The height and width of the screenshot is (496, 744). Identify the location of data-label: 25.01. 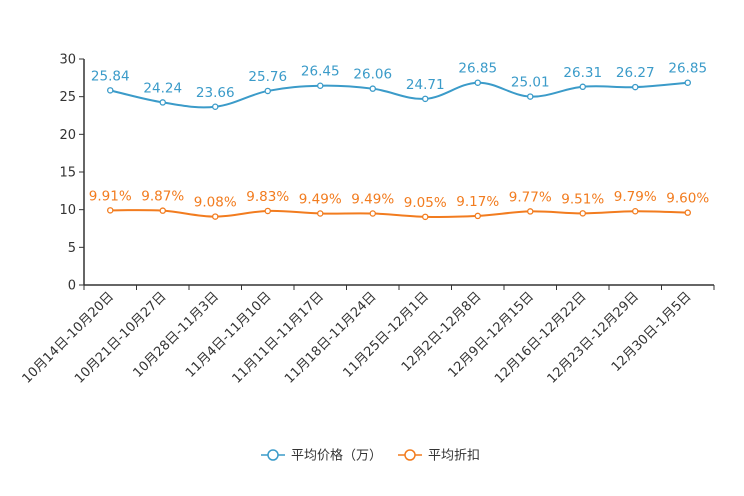
(530, 83).